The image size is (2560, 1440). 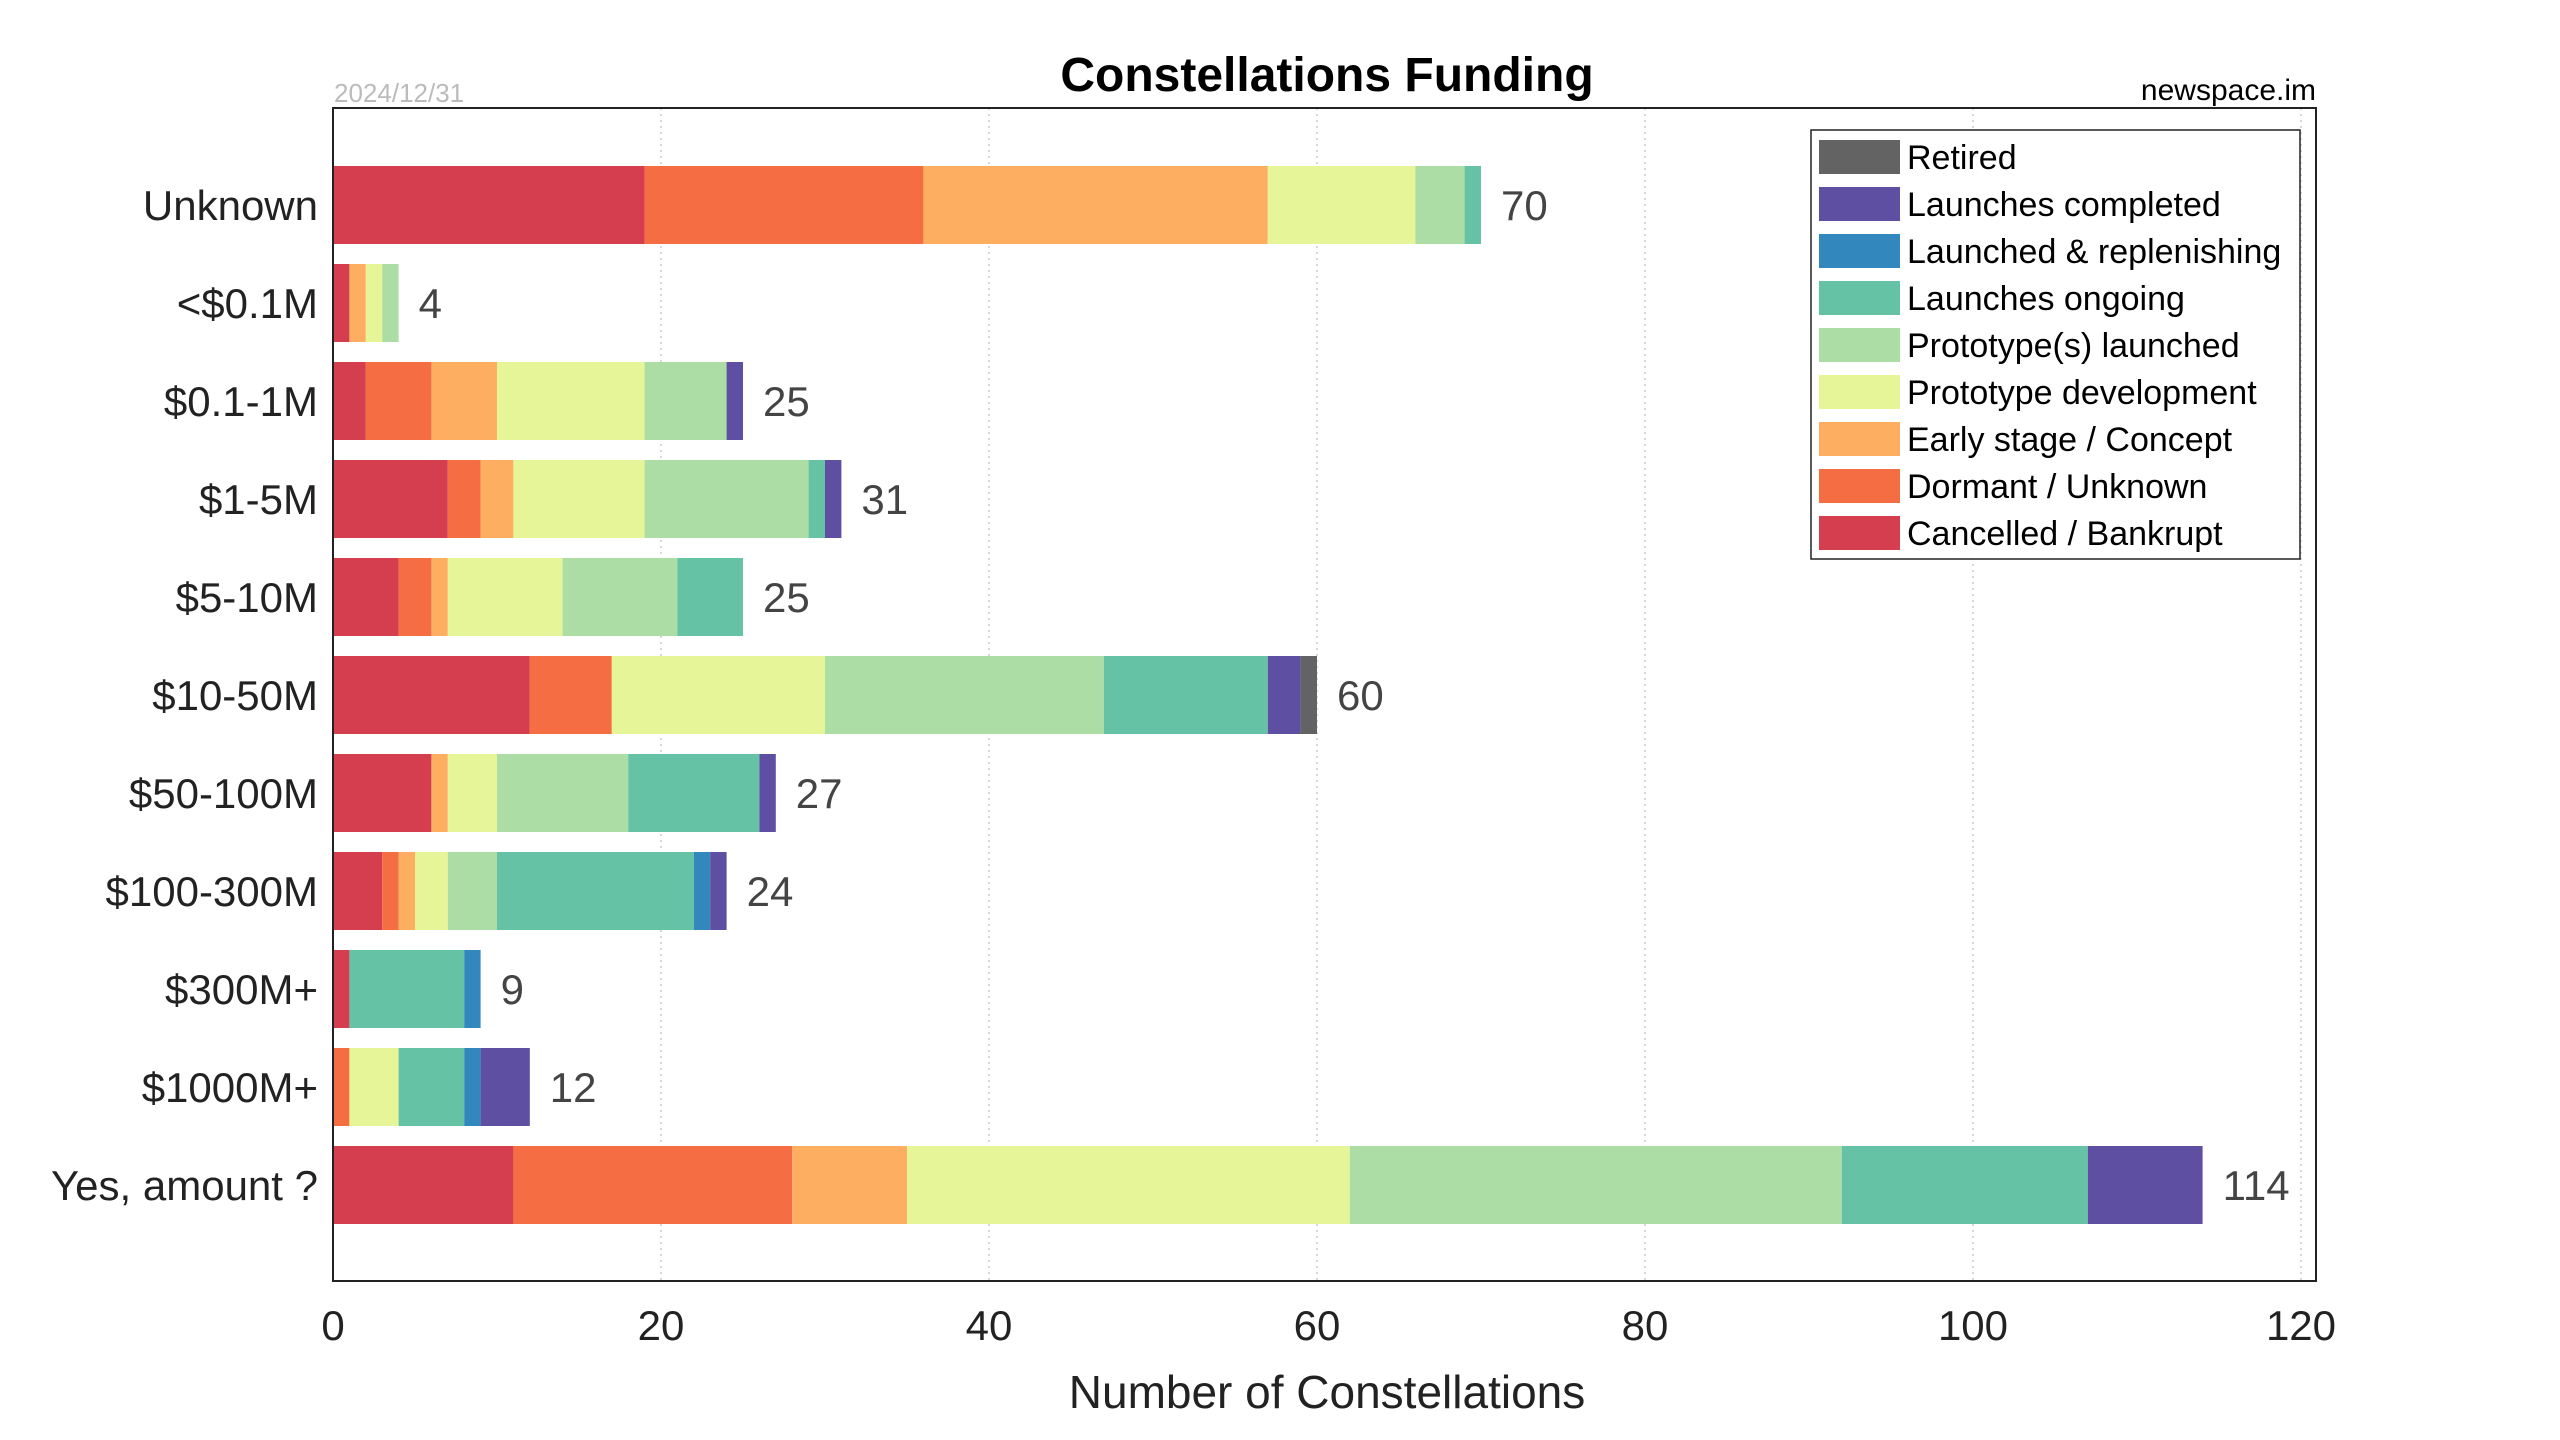 What do you see at coordinates (1327, 1392) in the screenshot?
I see `x-axis-label: Number of Constellations` at bounding box center [1327, 1392].